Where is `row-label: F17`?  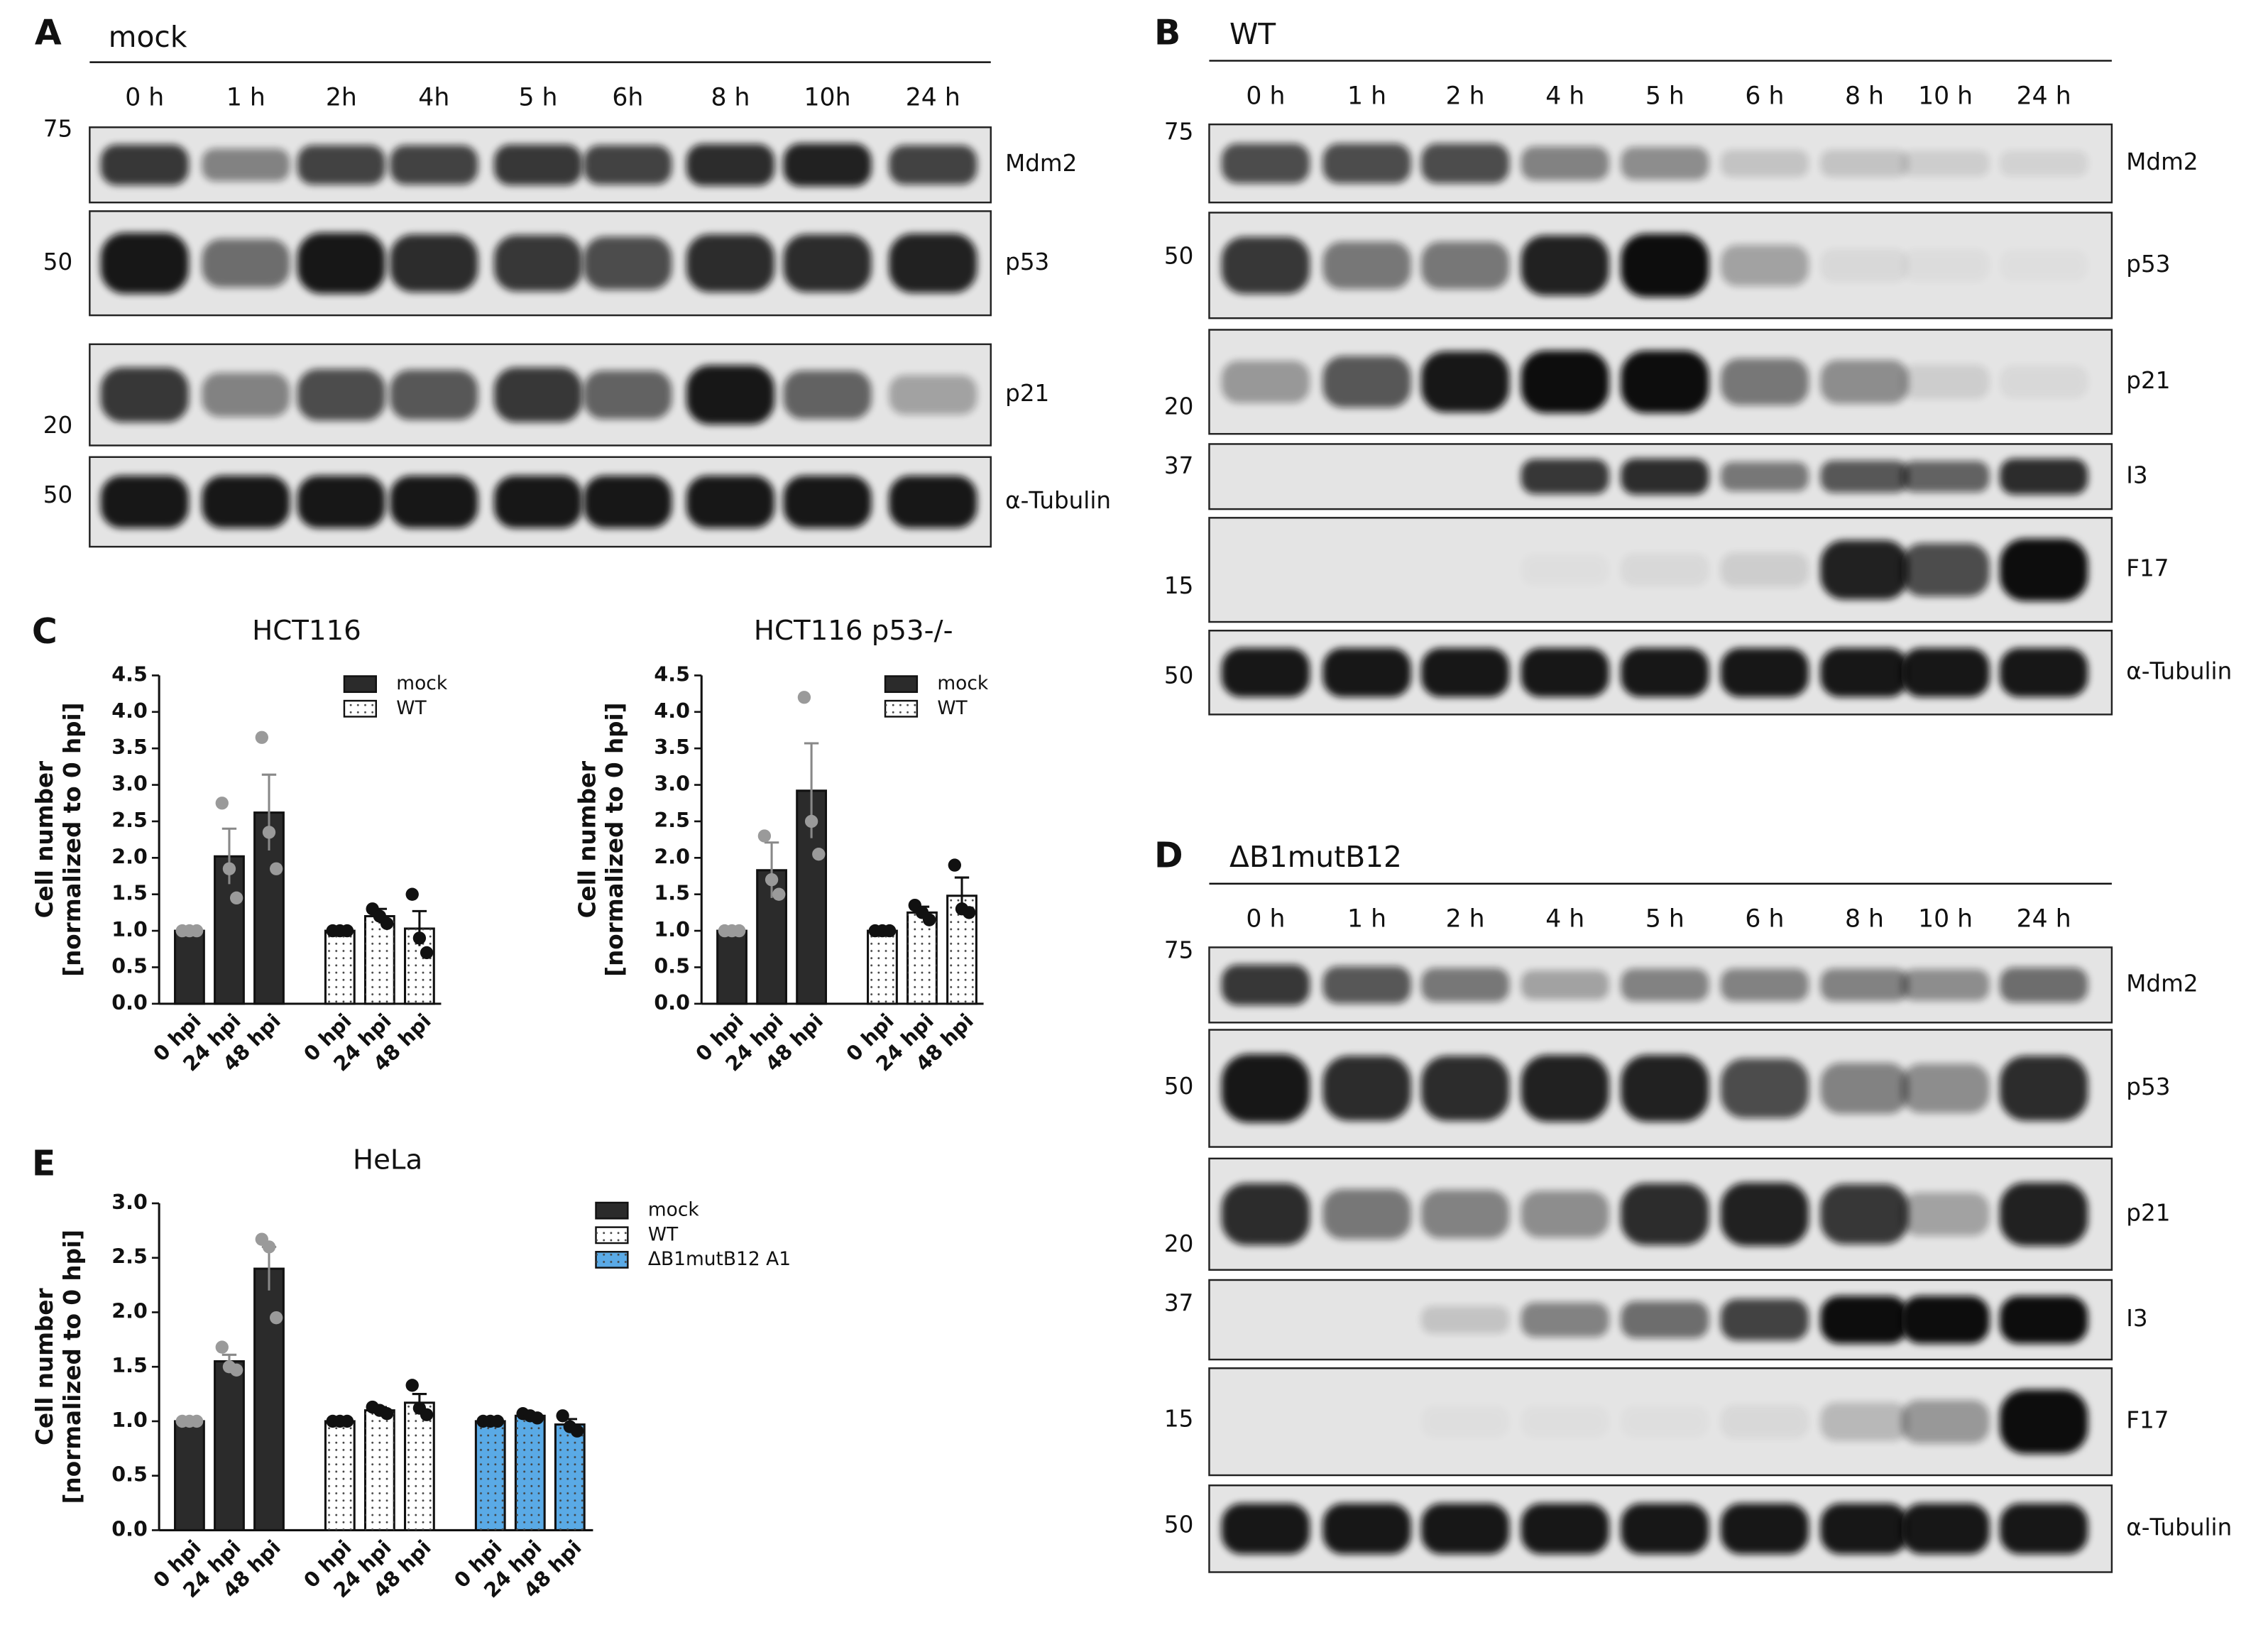 row-label: F17 is located at coordinates (2147, 1421).